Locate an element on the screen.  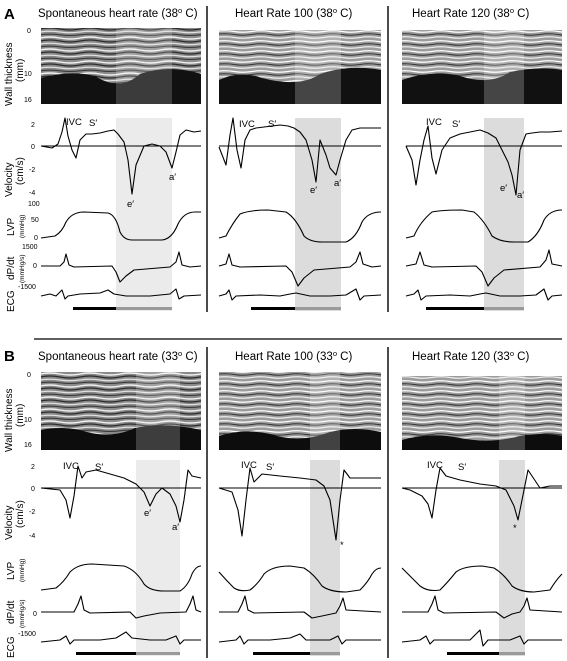
ivc-label-b3: IVC is located at coordinates (435, 465).